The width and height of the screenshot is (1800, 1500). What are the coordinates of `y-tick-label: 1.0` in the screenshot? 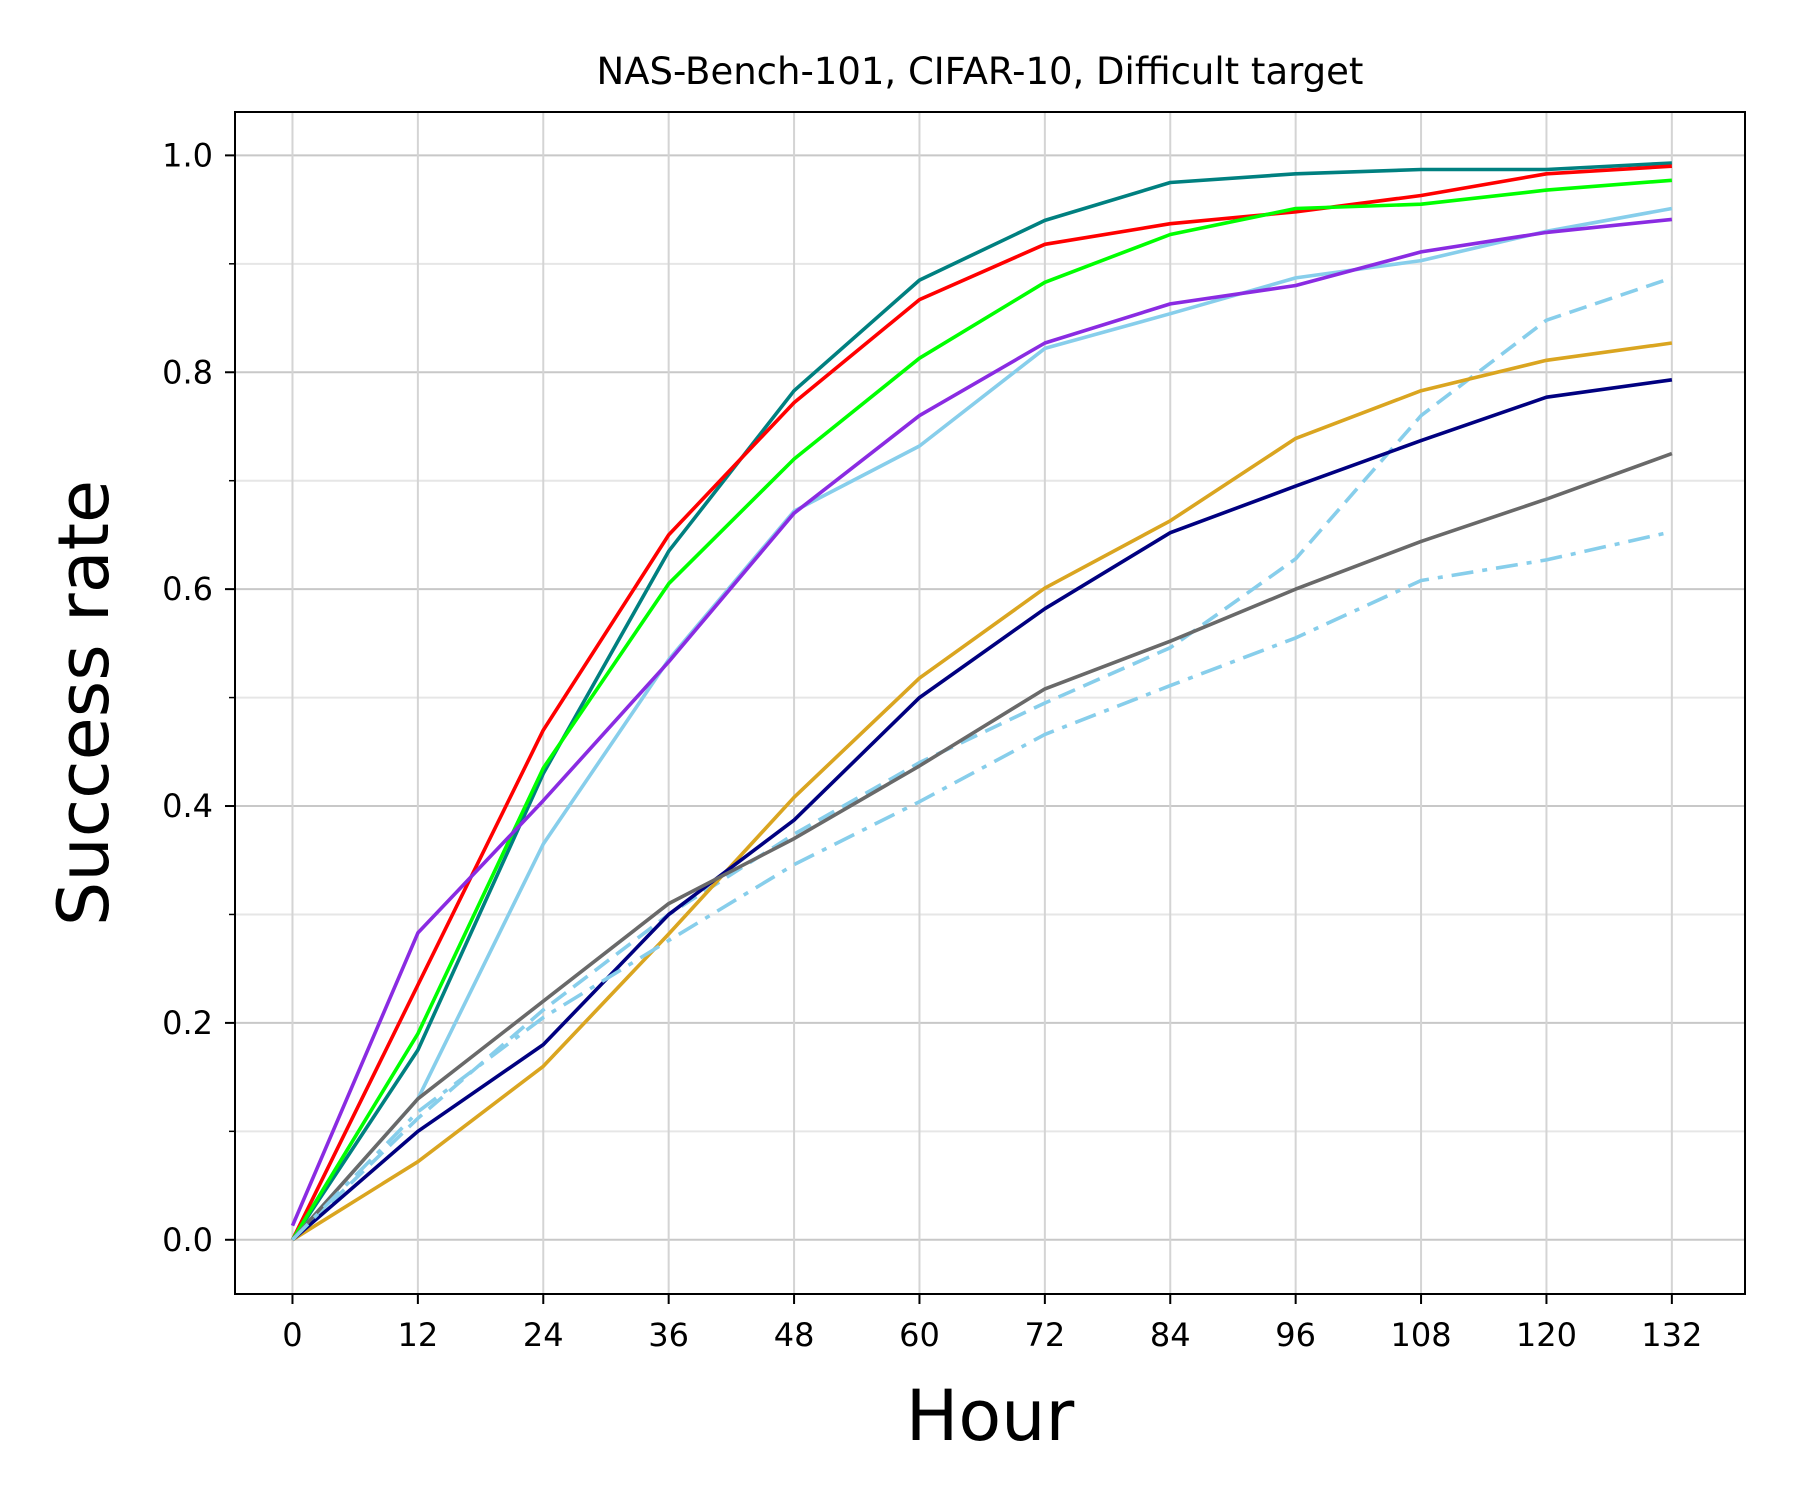 It's located at (187, 155).